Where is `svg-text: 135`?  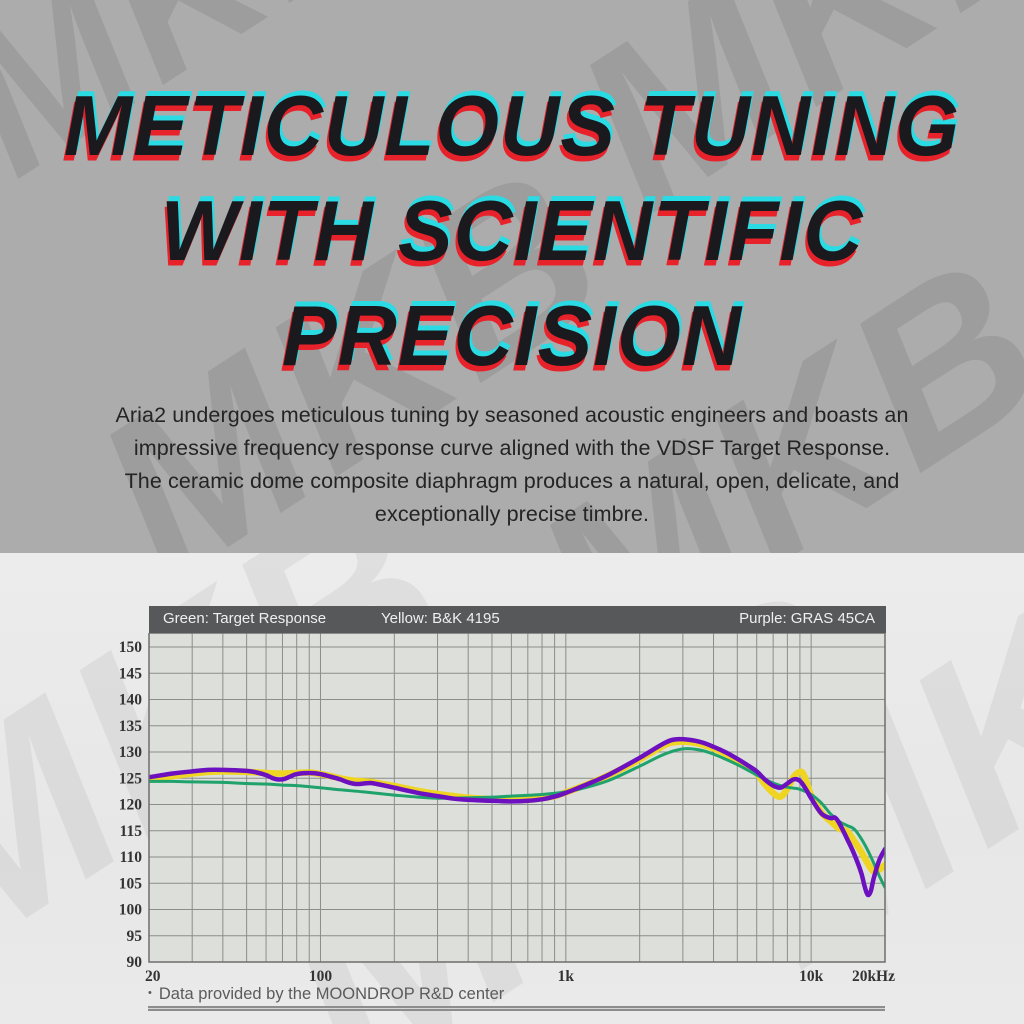
svg-text: 135 is located at coordinates (131, 726).